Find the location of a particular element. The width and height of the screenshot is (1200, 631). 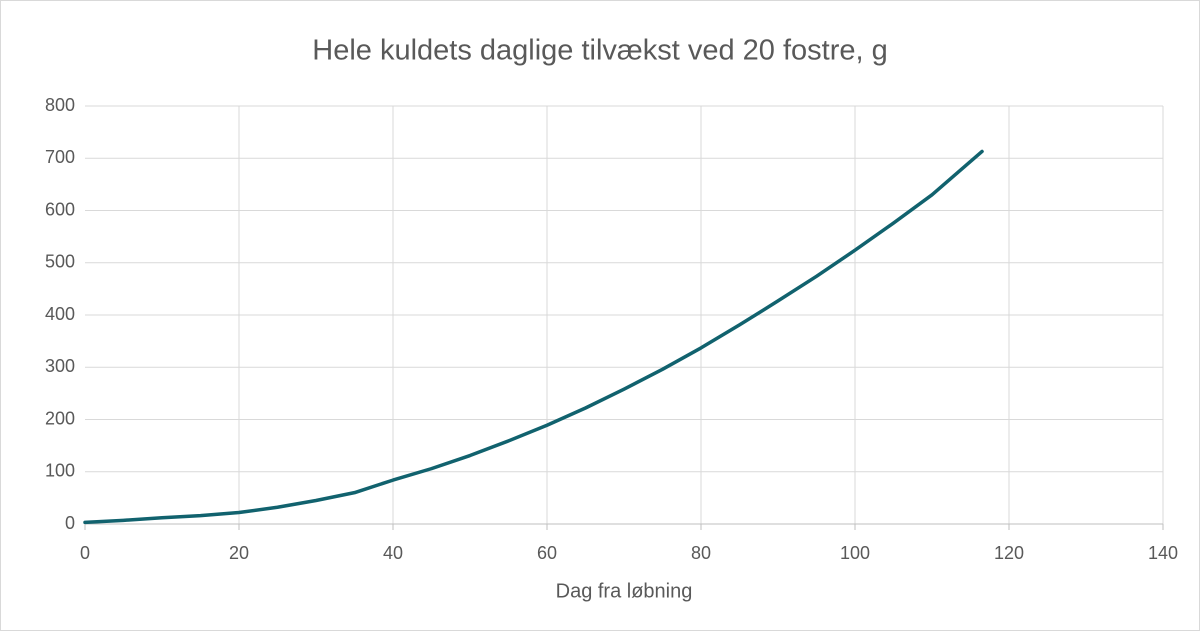

x-tick-label: 40 is located at coordinates (393, 553).